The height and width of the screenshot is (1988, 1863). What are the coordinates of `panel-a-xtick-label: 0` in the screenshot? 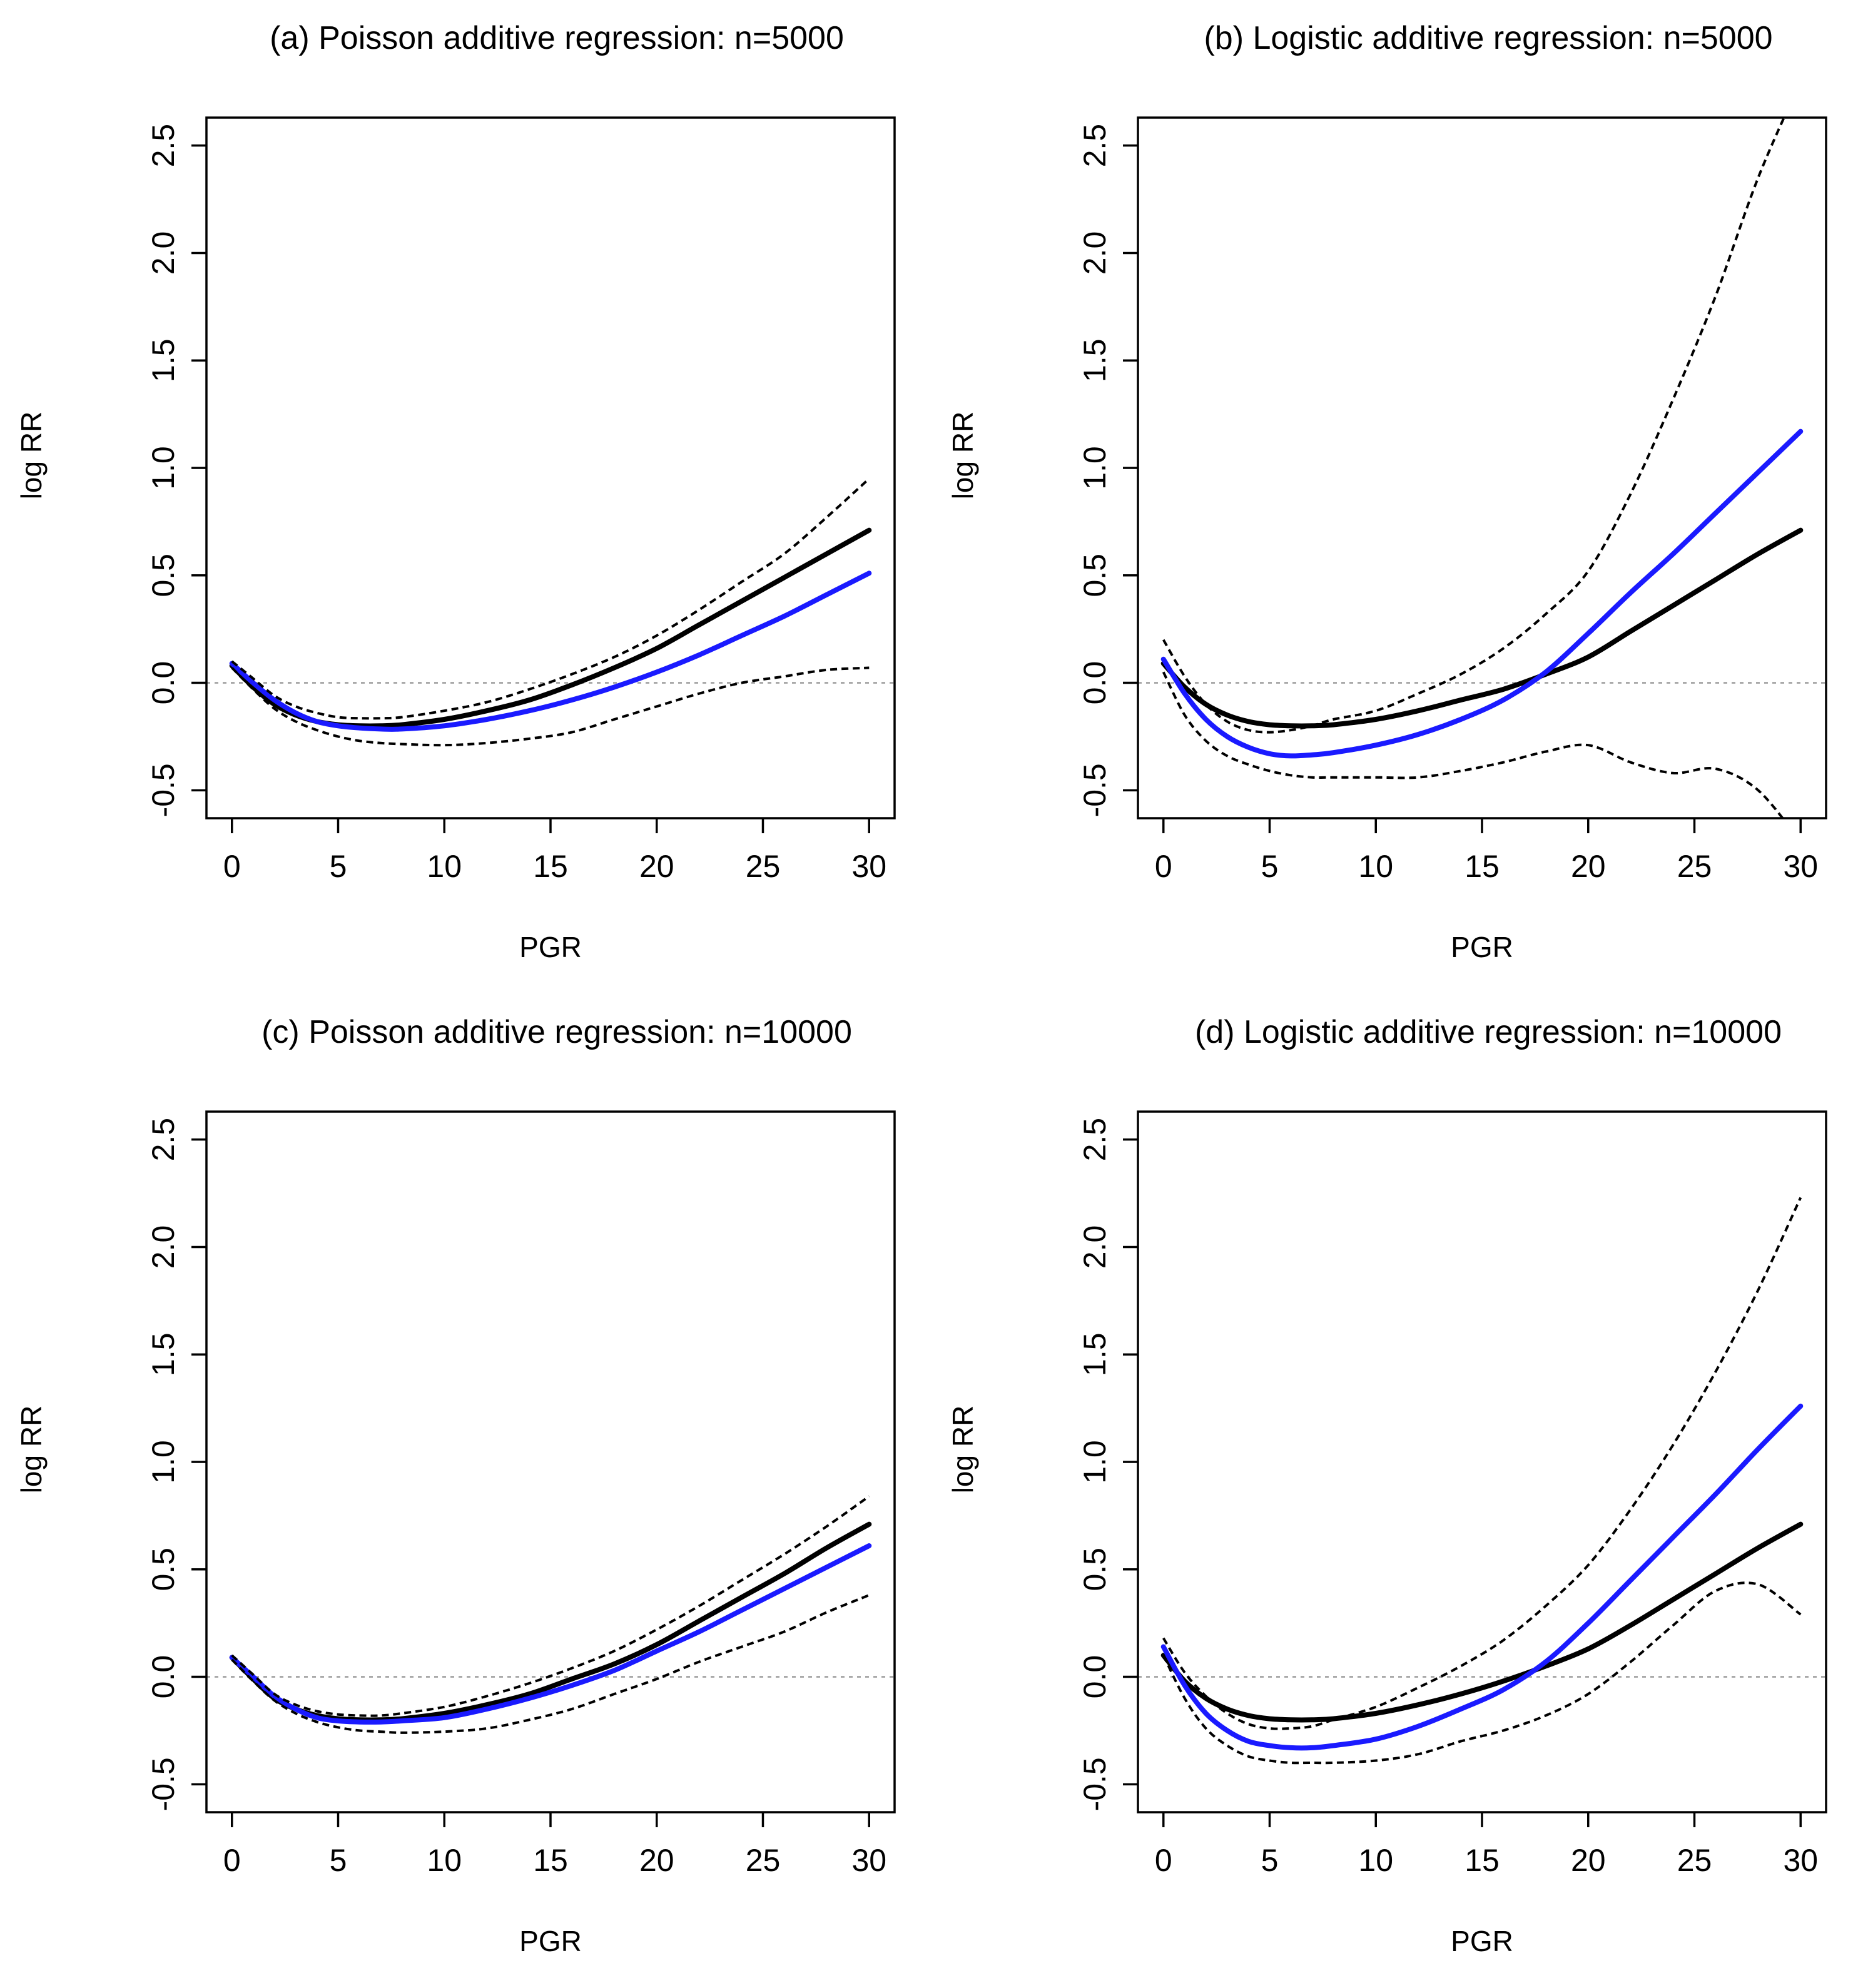 It's located at (232, 866).